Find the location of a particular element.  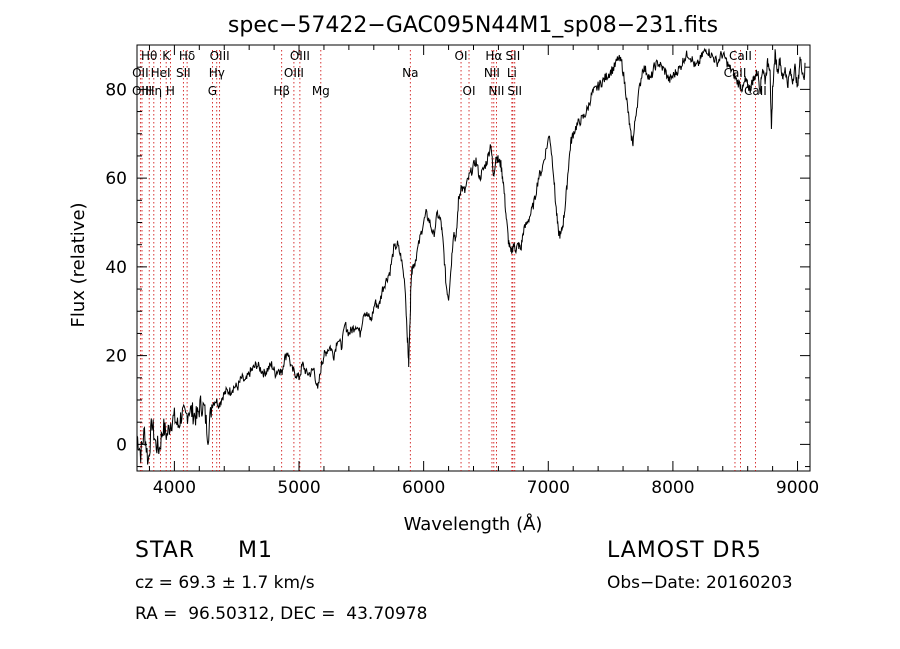

y-axis-label: Flux (relative) is located at coordinates (78, 264).